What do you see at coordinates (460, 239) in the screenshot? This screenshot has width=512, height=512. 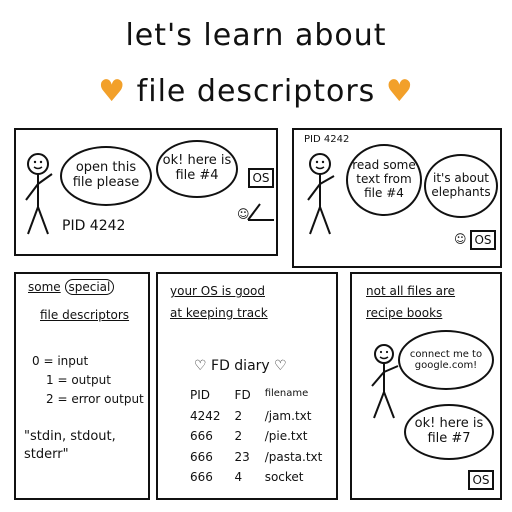 I see `smiley-icon: ☺` at bounding box center [460, 239].